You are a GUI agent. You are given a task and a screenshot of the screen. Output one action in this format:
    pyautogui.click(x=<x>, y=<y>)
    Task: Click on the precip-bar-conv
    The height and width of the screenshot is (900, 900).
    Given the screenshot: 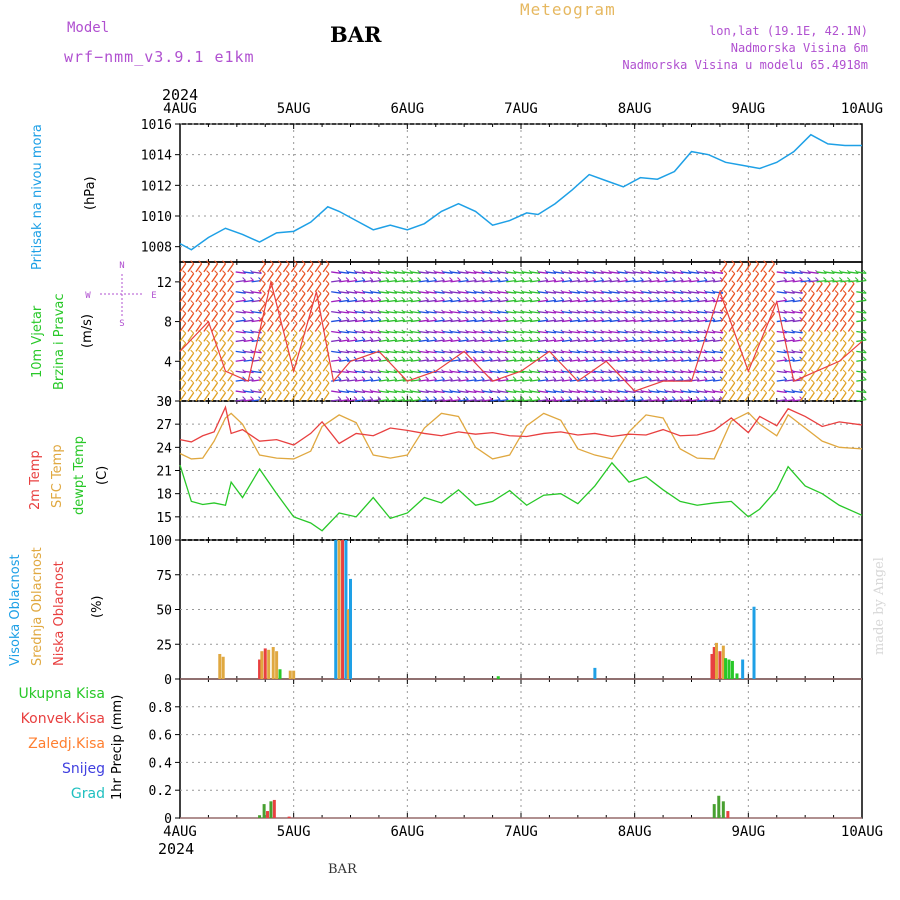 What is the action you would take?
    pyautogui.click(x=289, y=817)
    